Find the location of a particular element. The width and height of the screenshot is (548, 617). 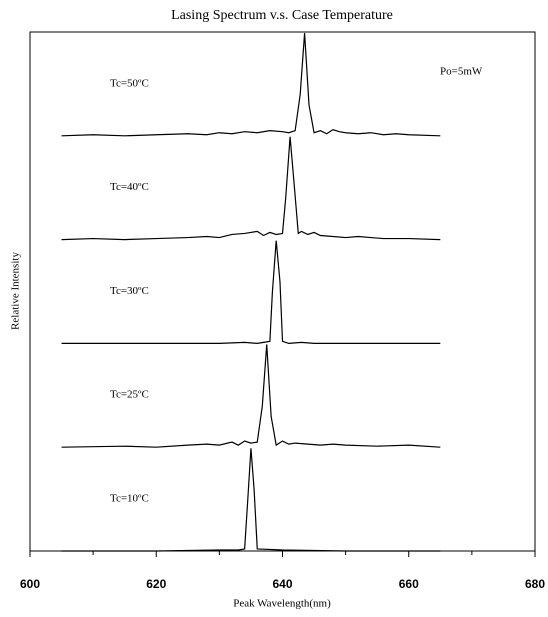

x-tick-label: 640 is located at coordinates (282, 584).